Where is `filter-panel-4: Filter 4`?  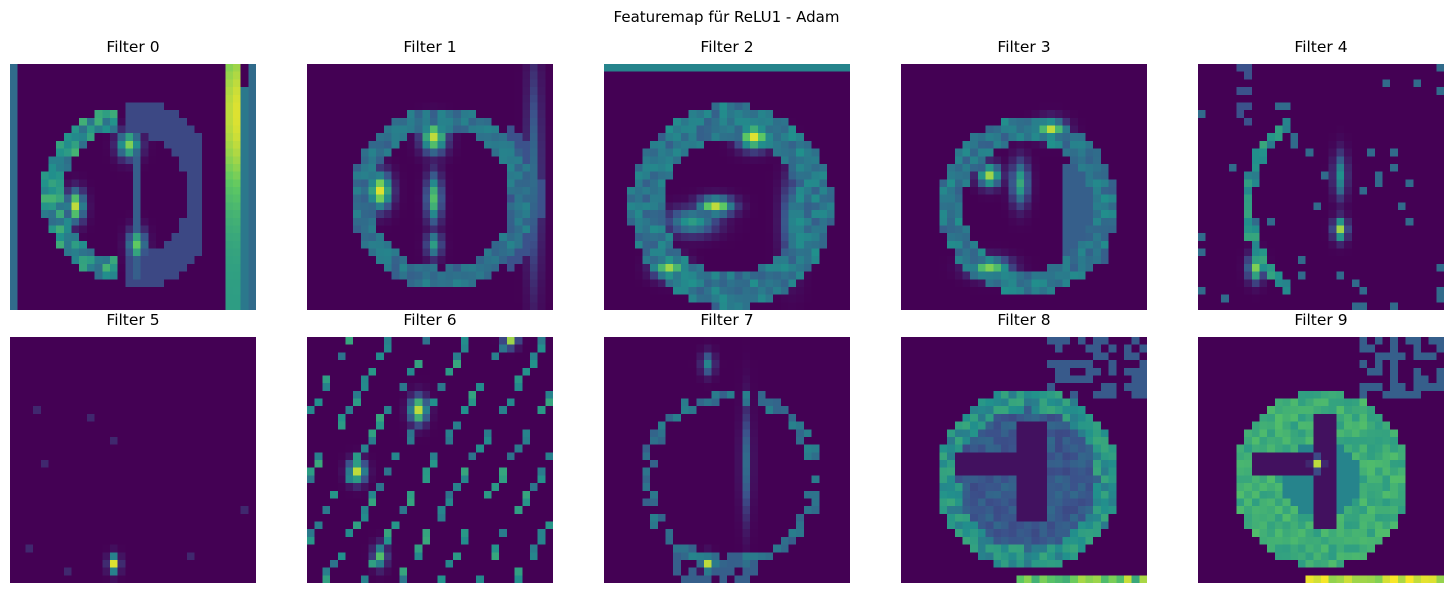
filter-panel-4: Filter 4 is located at coordinates (1321, 173).